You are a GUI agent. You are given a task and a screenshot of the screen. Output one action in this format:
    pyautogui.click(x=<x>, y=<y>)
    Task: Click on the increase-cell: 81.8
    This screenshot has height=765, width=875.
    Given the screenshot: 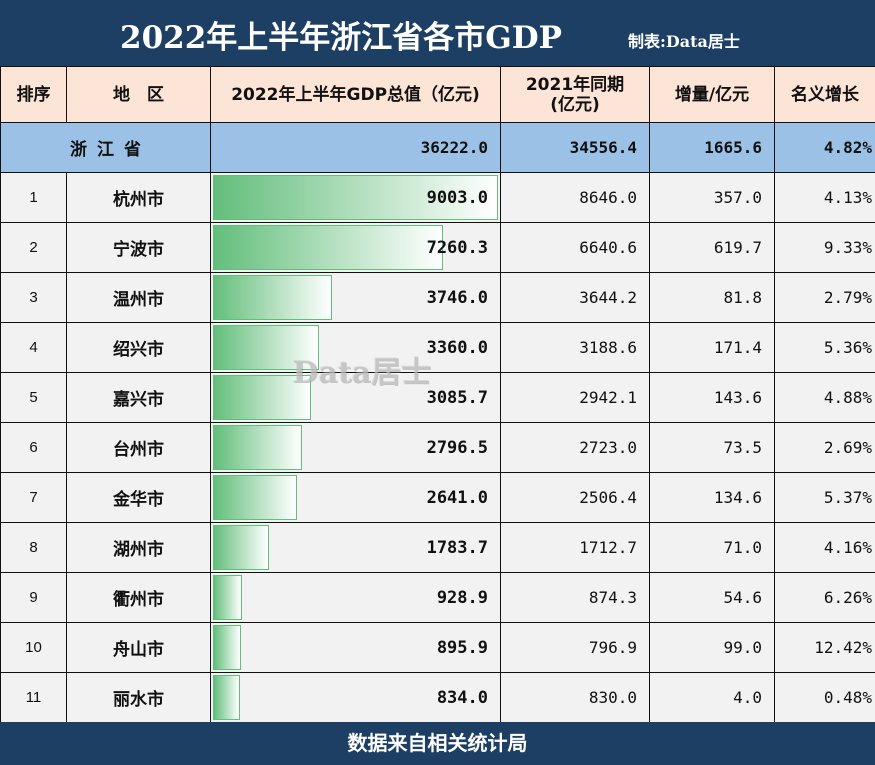 What is the action you would take?
    pyautogui.click(x=712, y=297)
    